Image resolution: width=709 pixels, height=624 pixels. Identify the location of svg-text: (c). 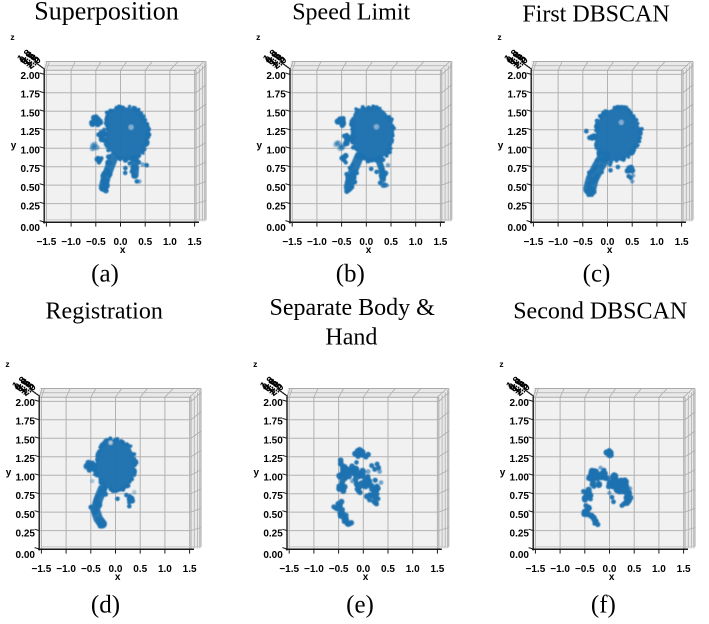
(597, 274).